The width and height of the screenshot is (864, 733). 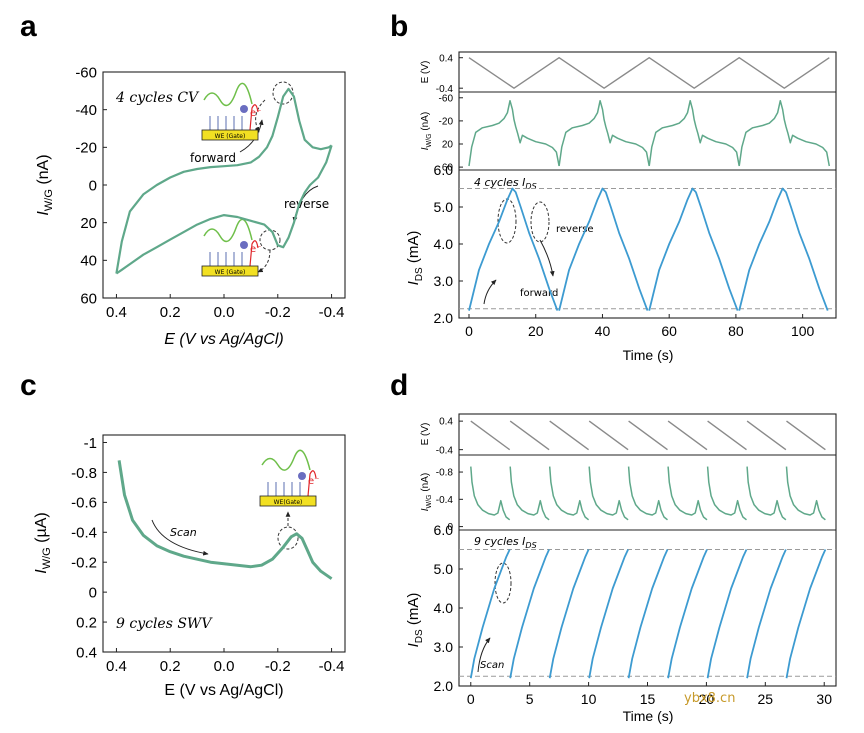 What do you see at coordinates (425, 434) in the screenshot?
I see `panel-d-top-ylabel: E (V)` at bounding box center [425, 434].